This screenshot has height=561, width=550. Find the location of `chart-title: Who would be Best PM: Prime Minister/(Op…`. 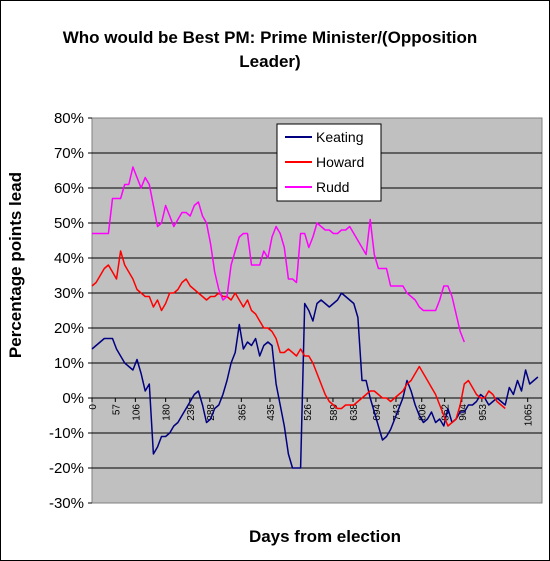

chart-title: Who would be Best PM: Prime Minister/(Op… is located at coordinates (270, 49).